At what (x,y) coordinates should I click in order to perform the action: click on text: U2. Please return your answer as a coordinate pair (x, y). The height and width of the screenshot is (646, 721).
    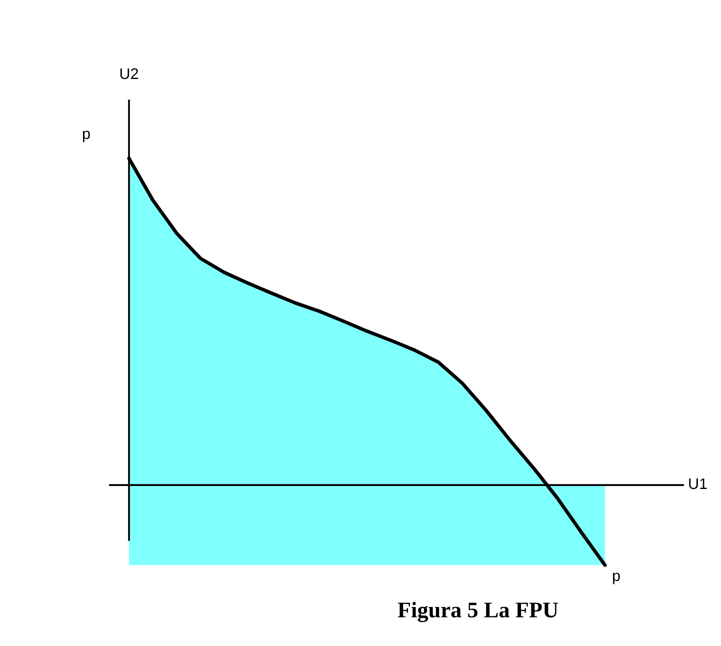
    Looking at the image, I should click on (129, 74).